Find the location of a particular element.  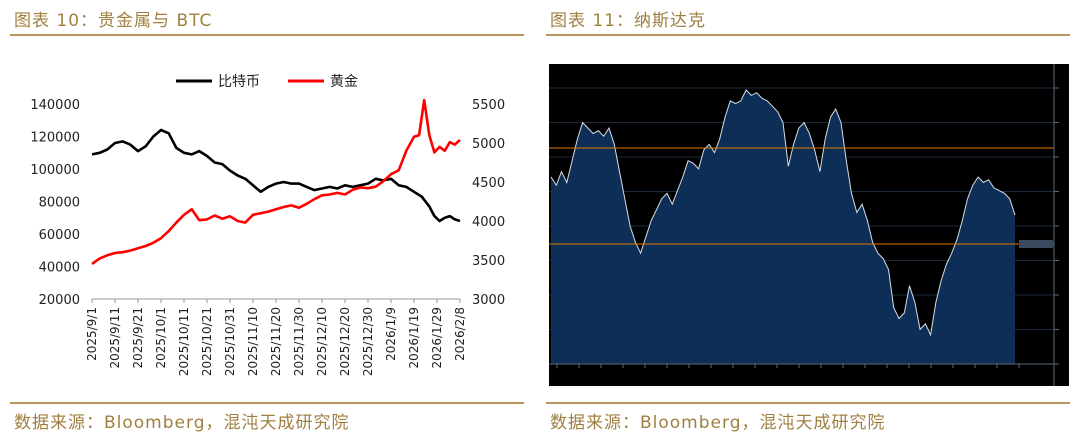

y-right-tick-label: 4000 is located at coordinates (488, 222).